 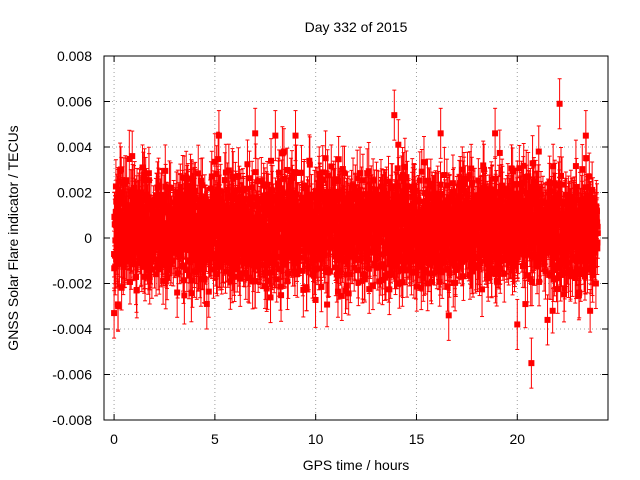 I want to click on x-tick-label: 10, so click(x=316, y=439).